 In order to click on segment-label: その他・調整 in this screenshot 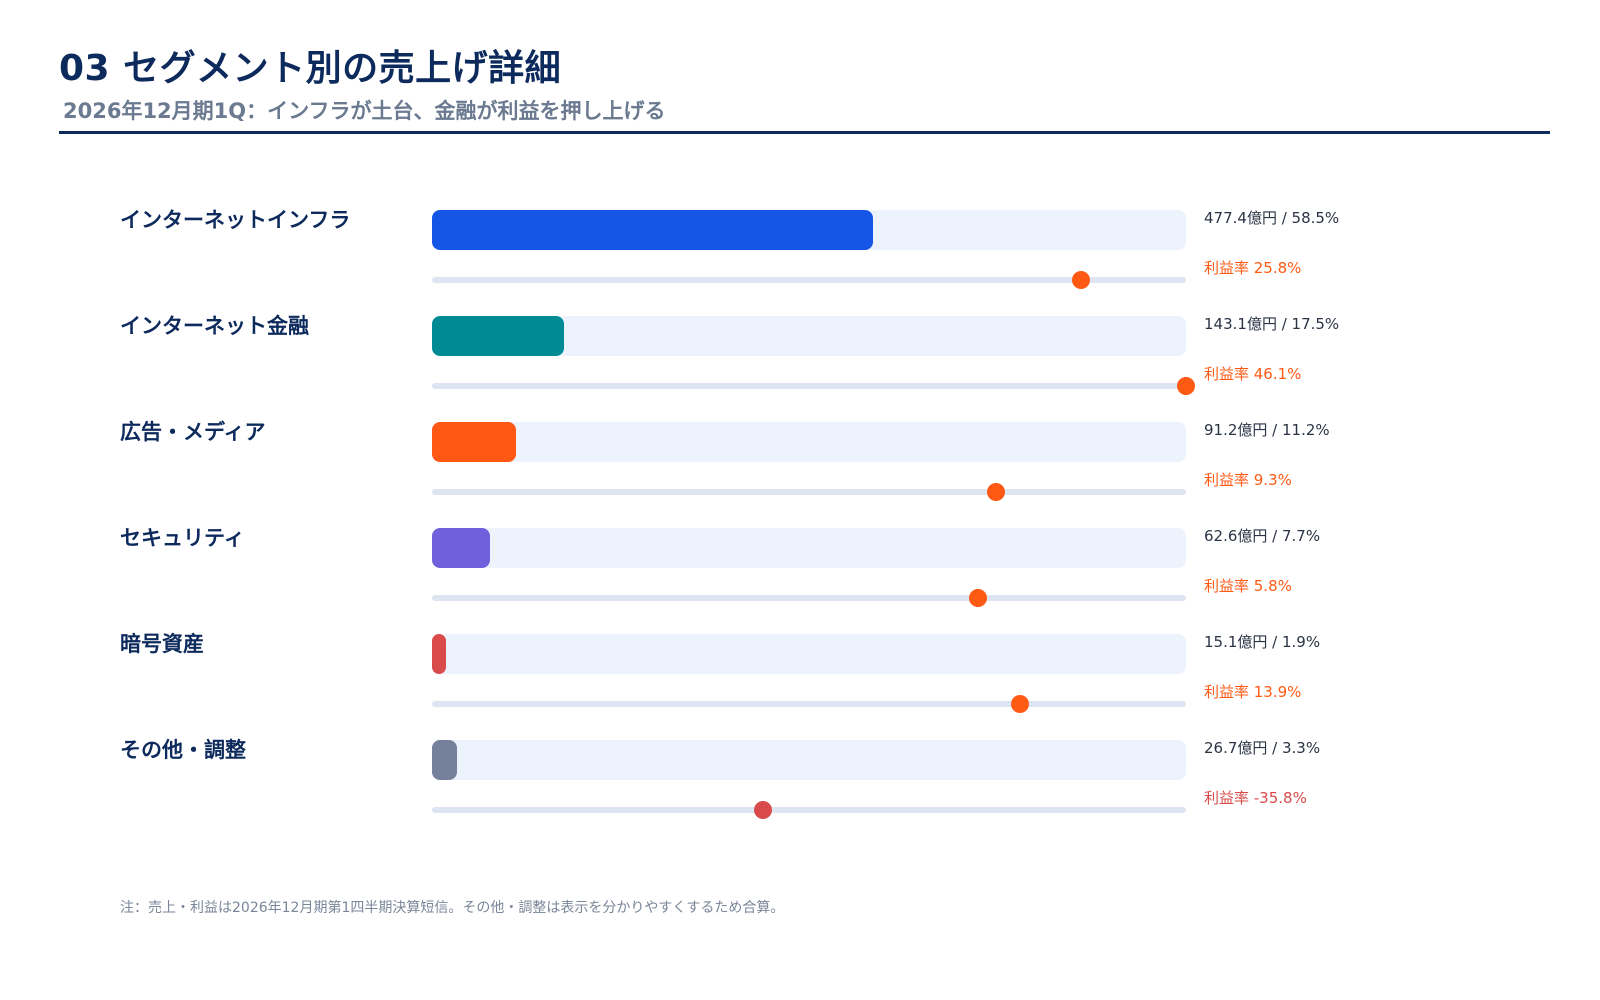, I will do `click(183, 750)`.